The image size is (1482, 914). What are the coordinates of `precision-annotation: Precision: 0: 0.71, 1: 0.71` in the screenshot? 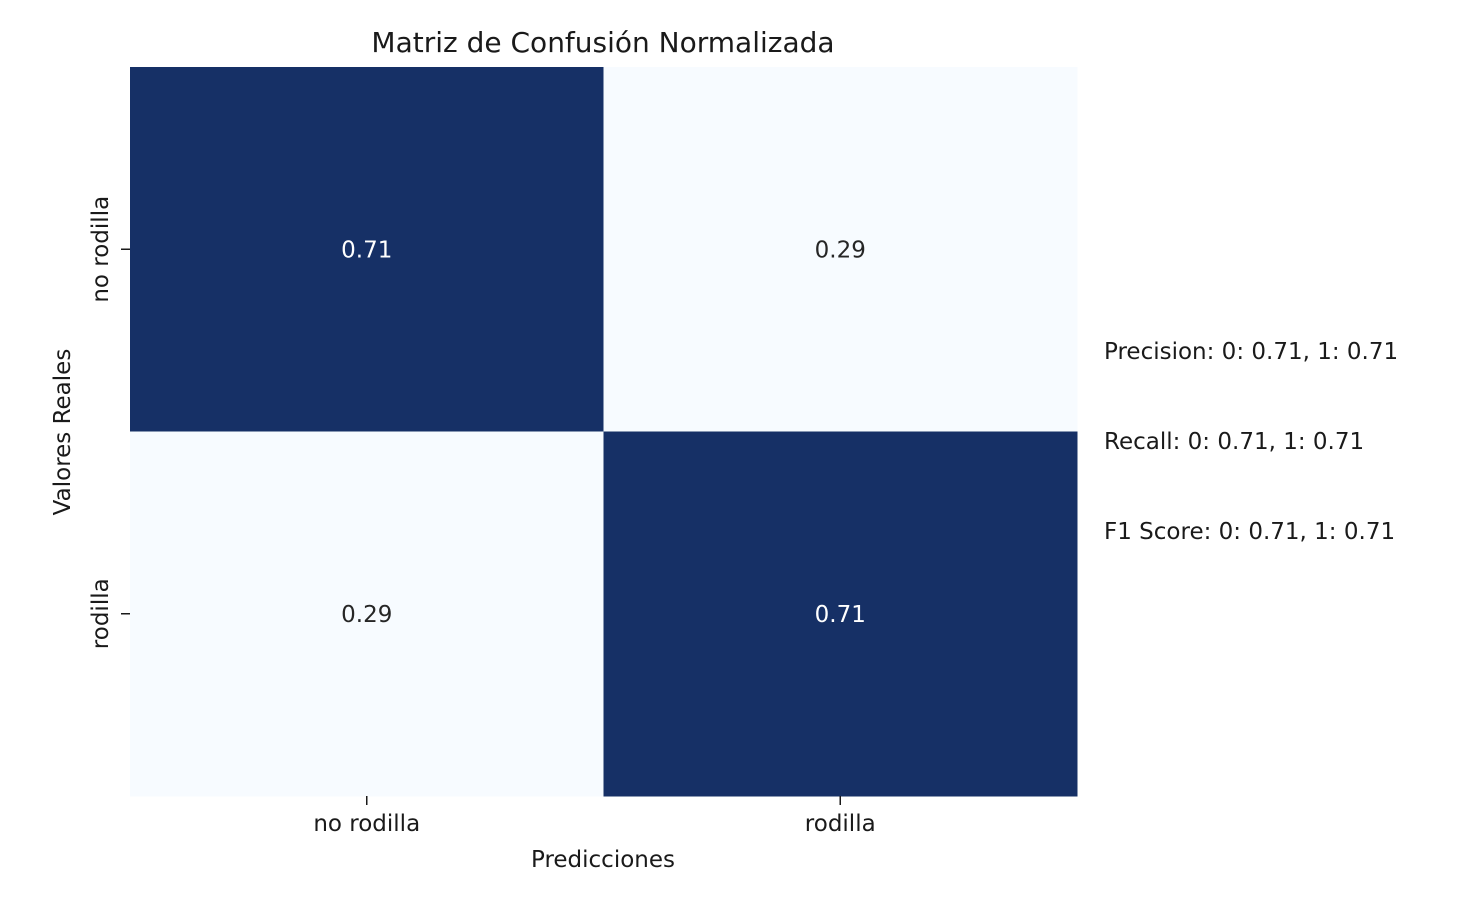 It's located at (1251, 352).